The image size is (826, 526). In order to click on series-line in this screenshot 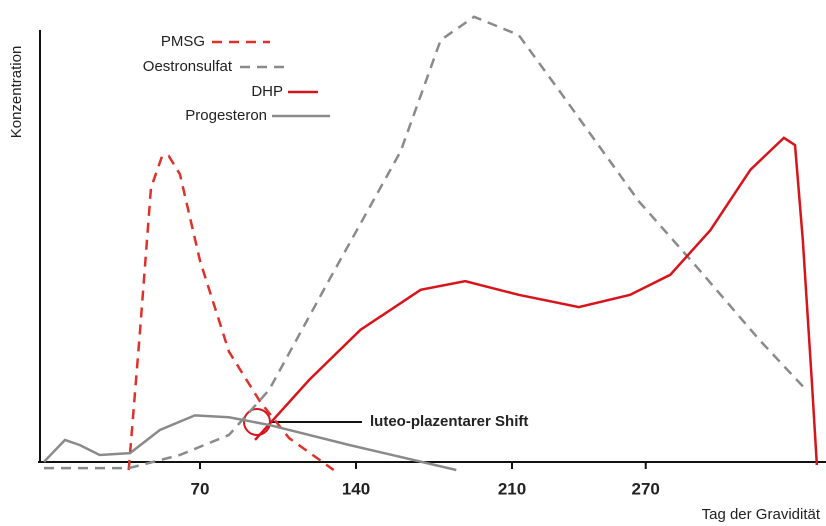, I will do `click(250, 443)`.